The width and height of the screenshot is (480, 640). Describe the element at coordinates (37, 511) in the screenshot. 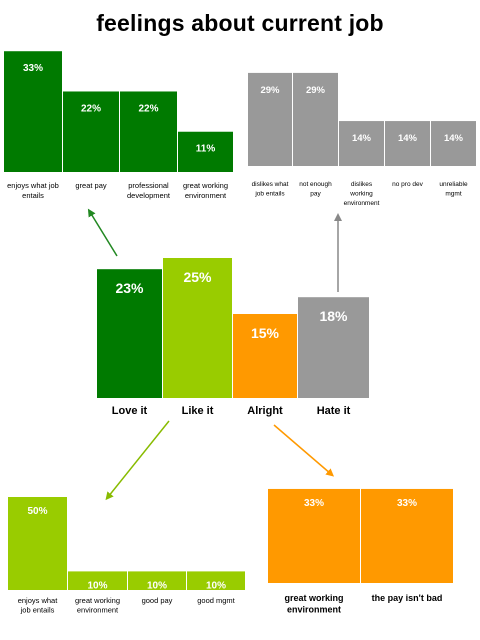

I see `bar-value-label: 50%` at that location.